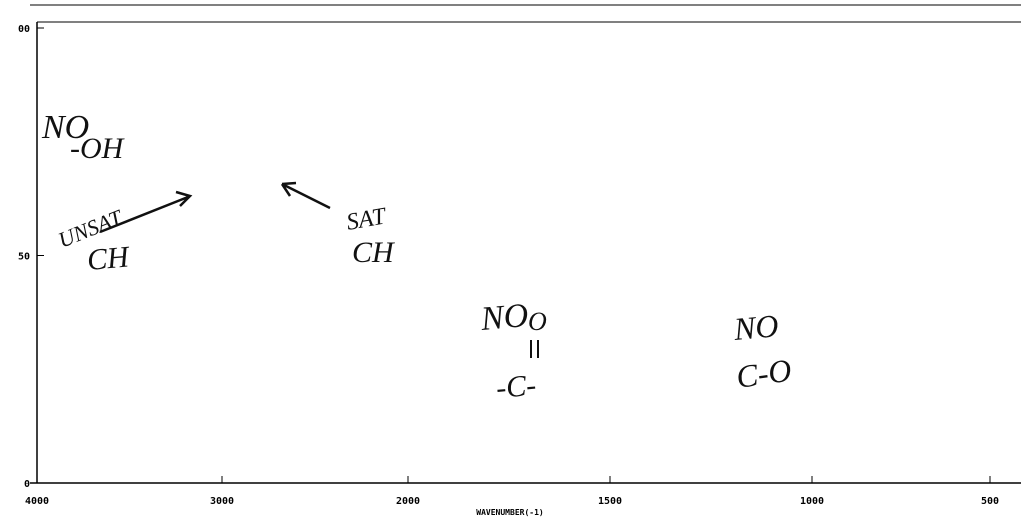 This screenshot has width=1021, height=521. What do you see at coordinates (367, 219) in the screenshot?
I see `annotation: SAT` at bounding box center [367, 219].